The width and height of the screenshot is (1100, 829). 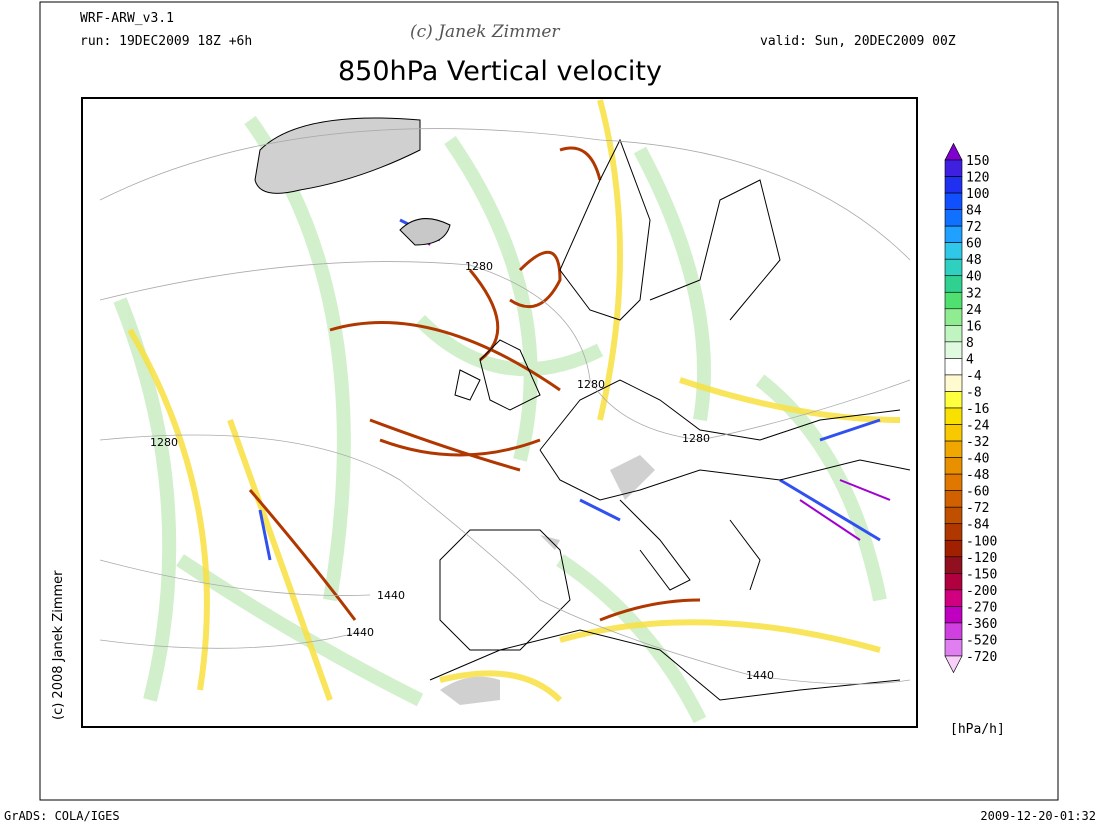 What do you see at coordinates (337, 155) in the screenshot?
I see `greenland` at bounding box center [337, 155].